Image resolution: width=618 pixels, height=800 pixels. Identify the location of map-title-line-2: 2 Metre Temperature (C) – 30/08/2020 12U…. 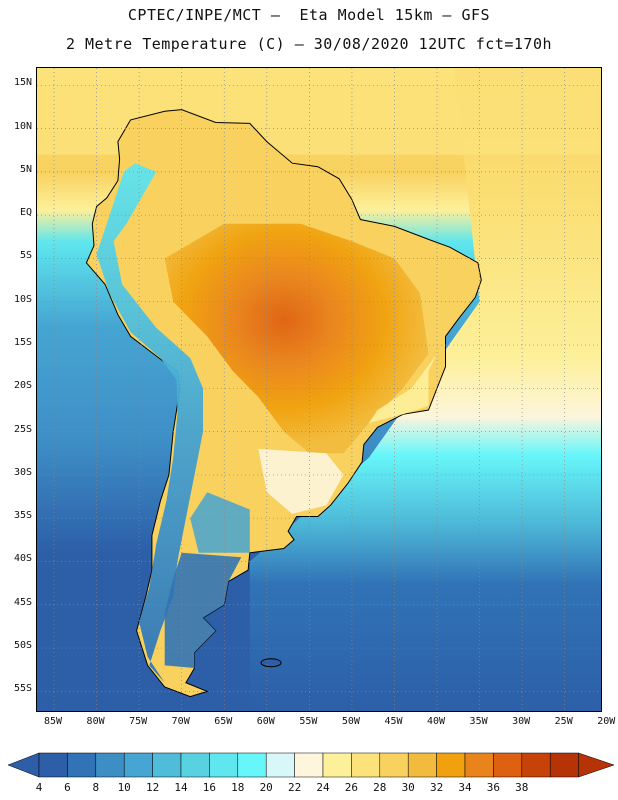
(309, 44).